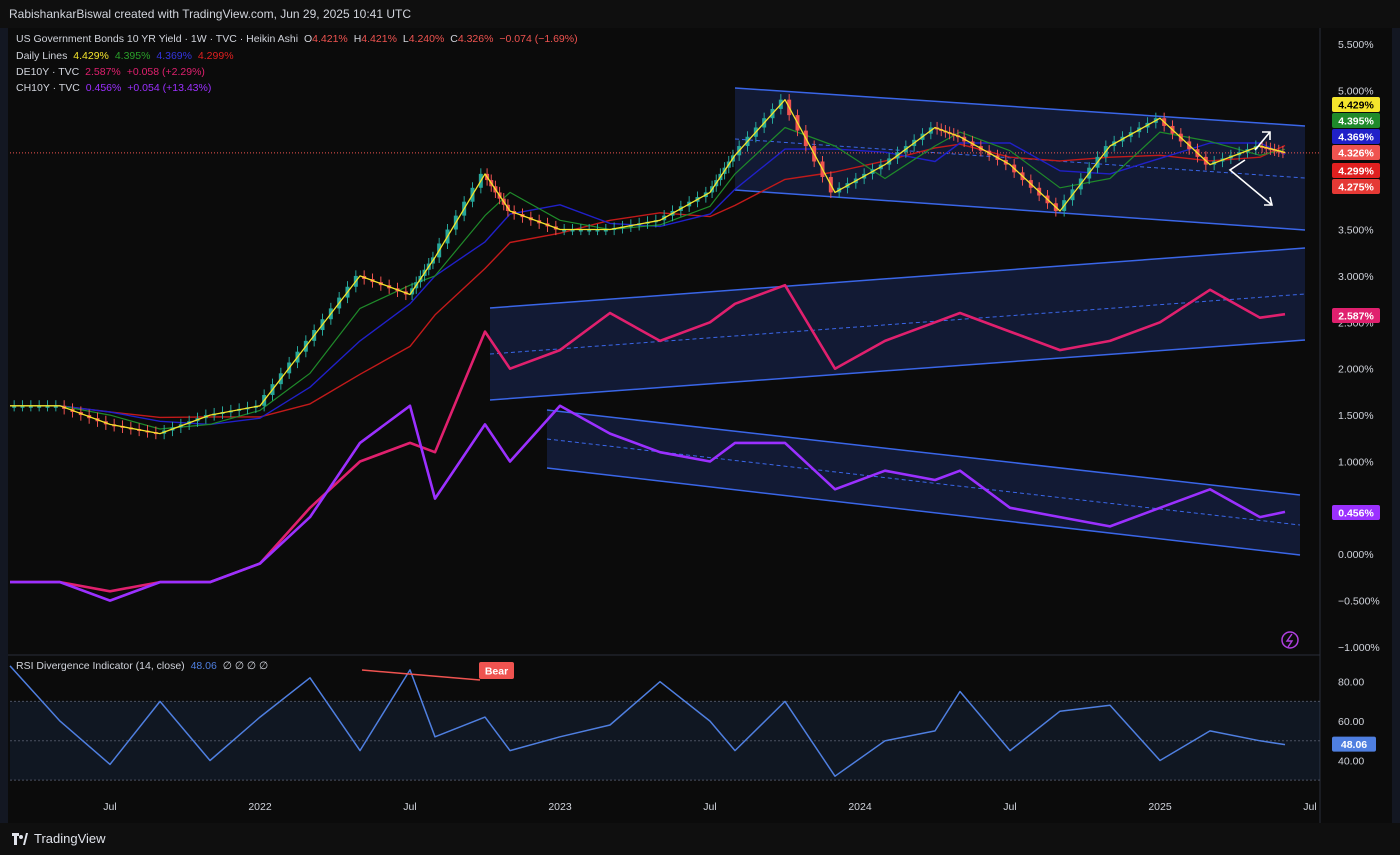  I want to click on y-tick-label: 0.000%, so click(1356, 555).